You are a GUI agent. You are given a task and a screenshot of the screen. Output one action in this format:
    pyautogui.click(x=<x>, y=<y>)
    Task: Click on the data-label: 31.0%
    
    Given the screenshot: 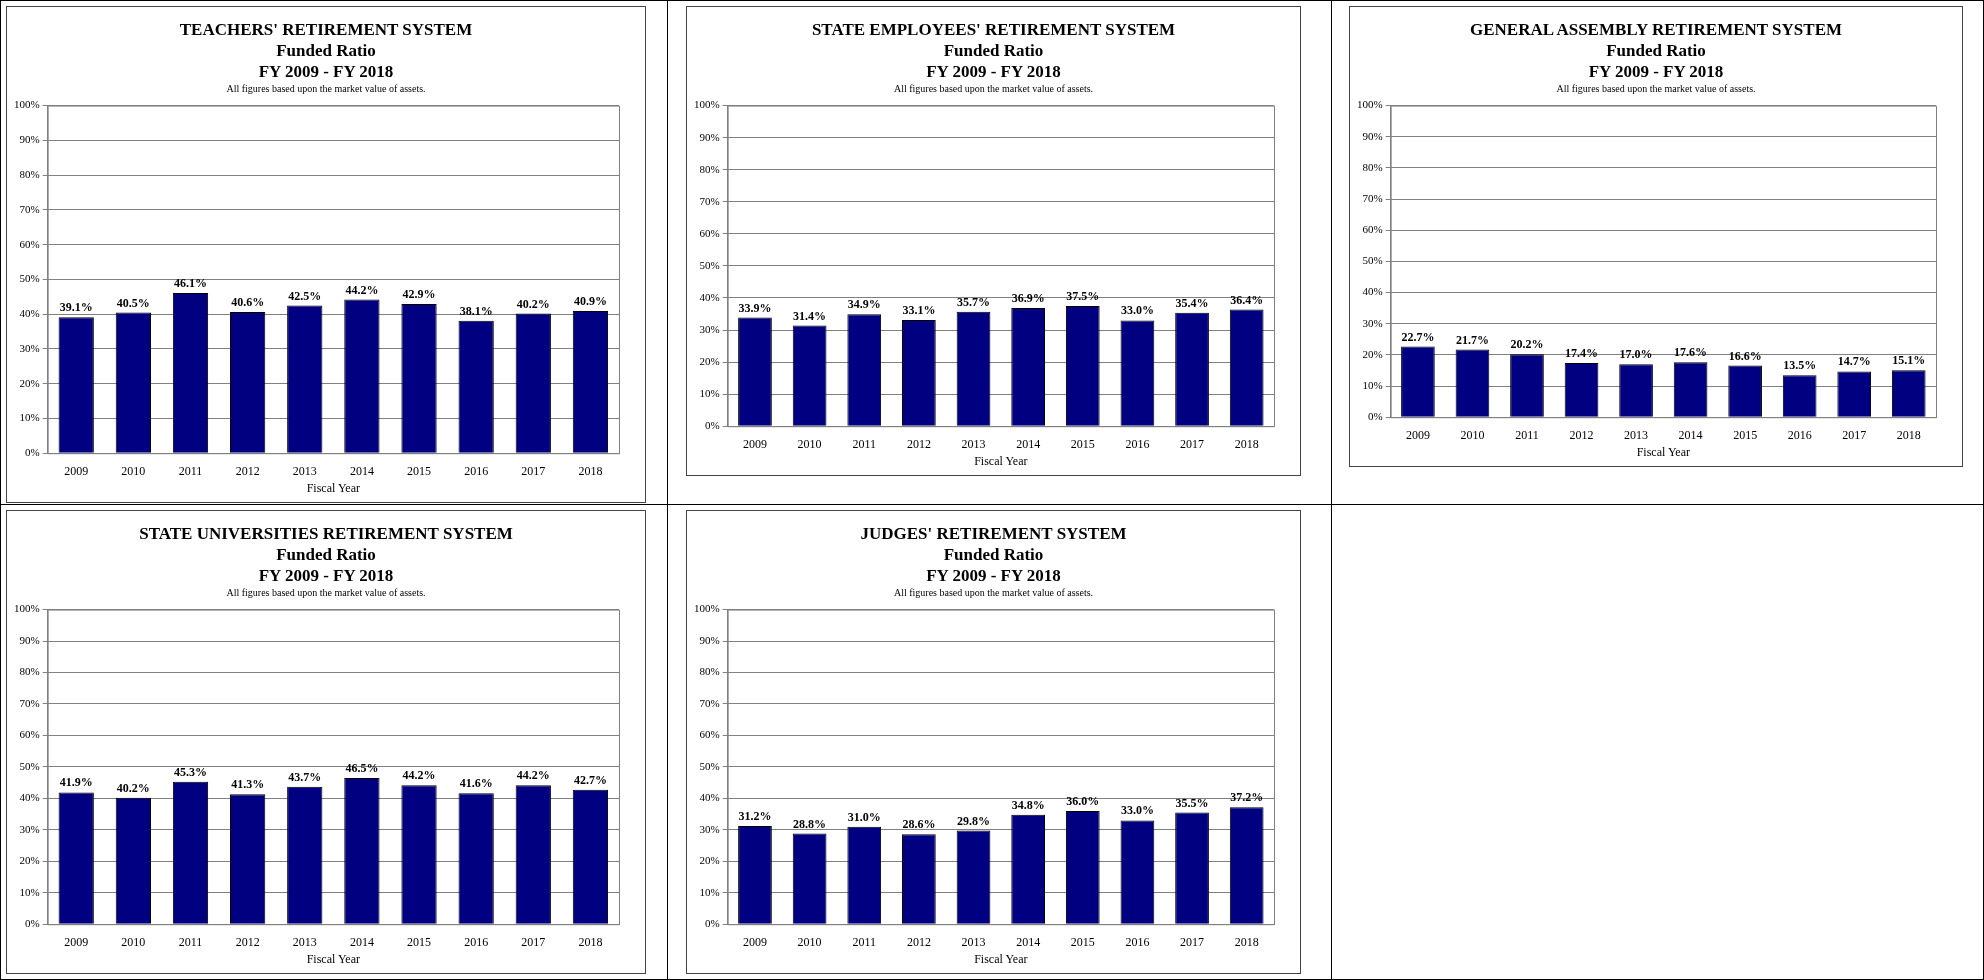 What is the action you would take?
    pyautogui.click(x=864, y=816)
    